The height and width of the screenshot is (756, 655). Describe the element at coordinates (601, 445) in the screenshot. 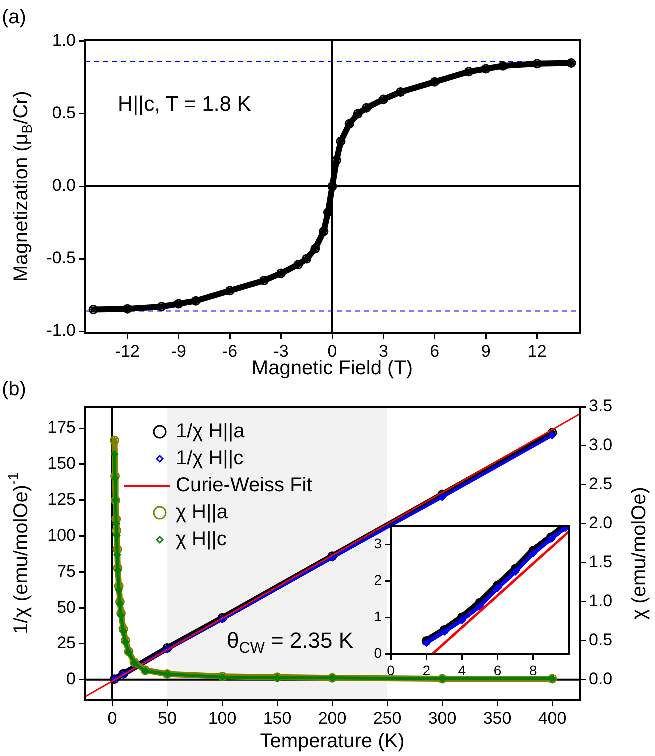

I see `y2-tick-label: 3.0` at that location.